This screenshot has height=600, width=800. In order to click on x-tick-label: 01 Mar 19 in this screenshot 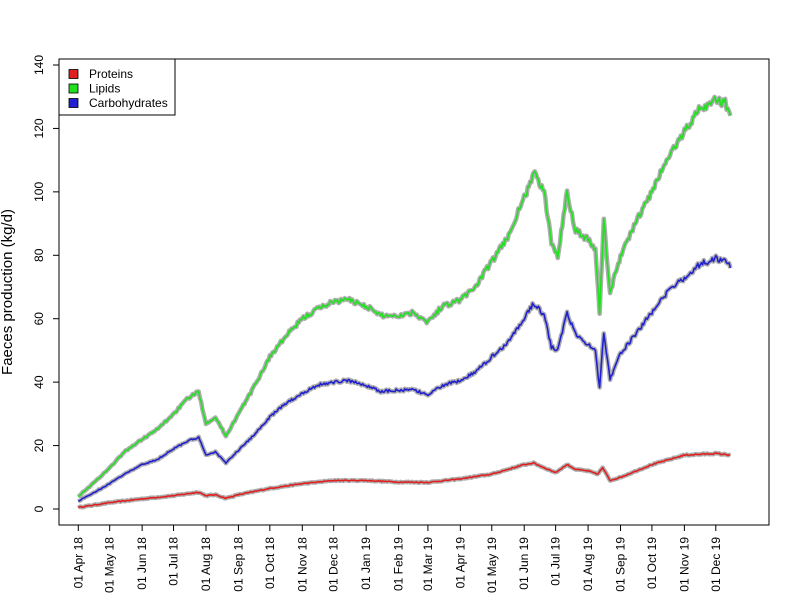, I will do `click(428, 564)`.